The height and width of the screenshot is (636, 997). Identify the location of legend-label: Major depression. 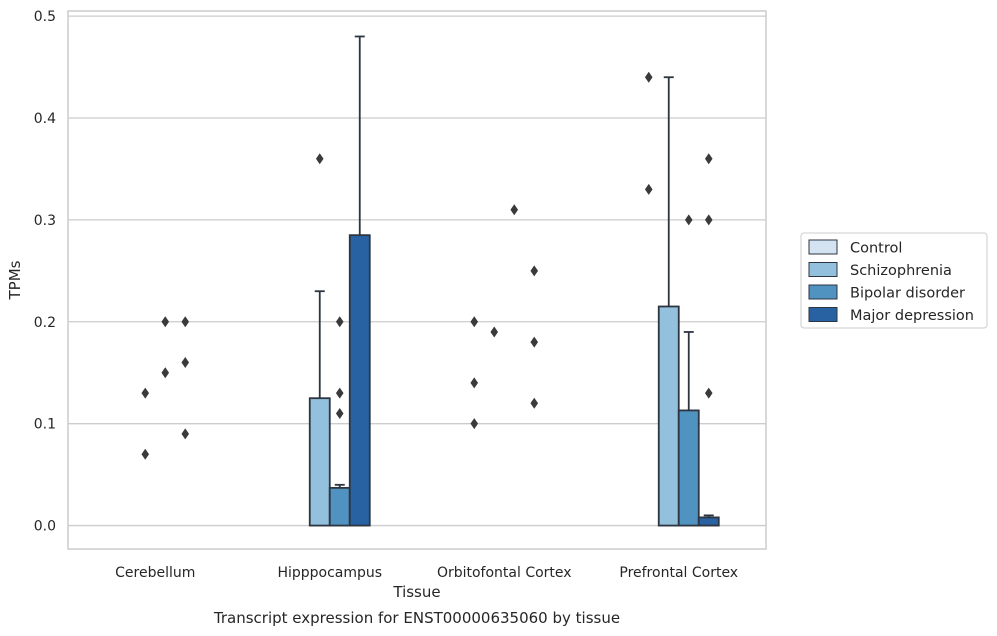
(912, 316).